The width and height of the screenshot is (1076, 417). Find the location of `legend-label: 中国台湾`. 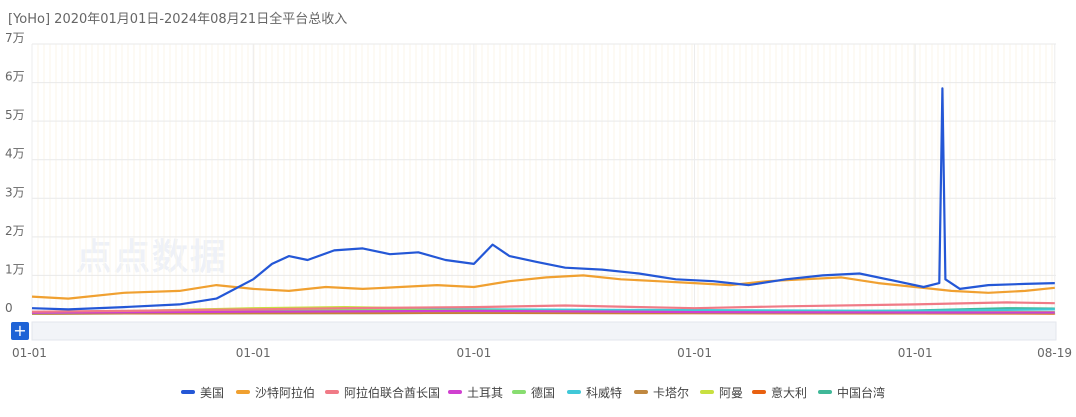

legend-label: 中国台湾 is located at coordinates (861, 392).